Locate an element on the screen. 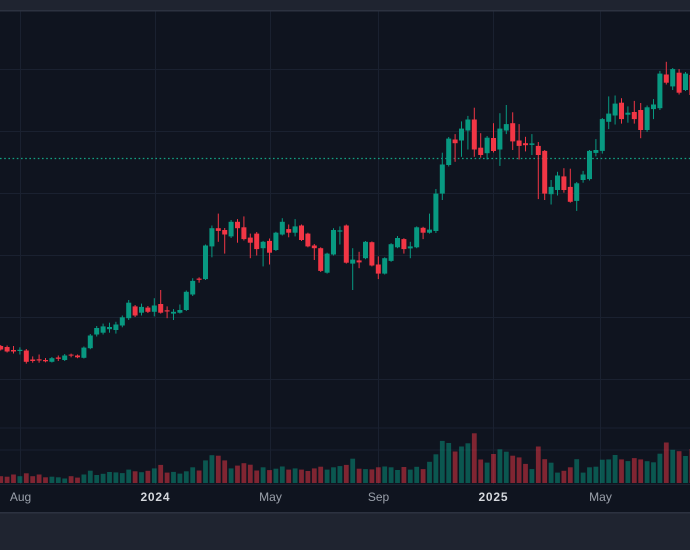  svg-text: 2025 is located at coordinates (493, 497).